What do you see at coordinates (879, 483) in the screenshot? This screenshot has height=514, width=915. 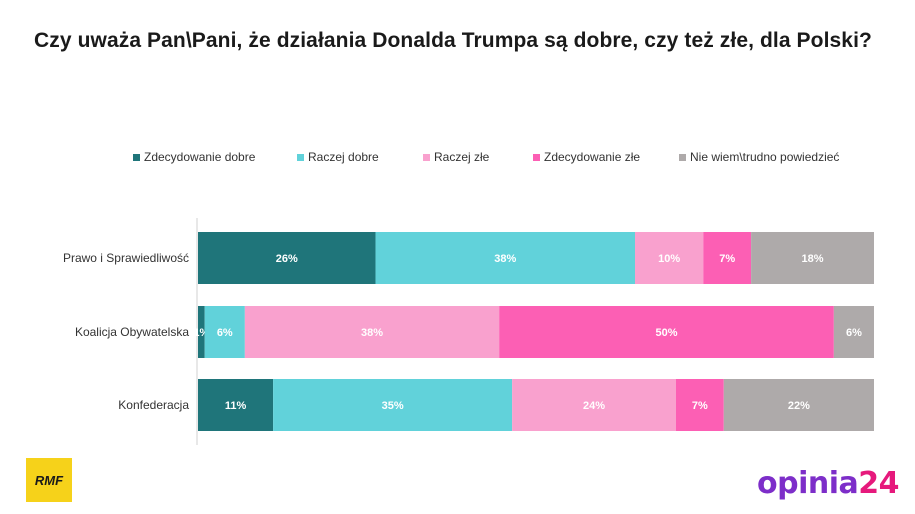 I see `opinia24-logo-number: 24` at bounding box center [879, 483].